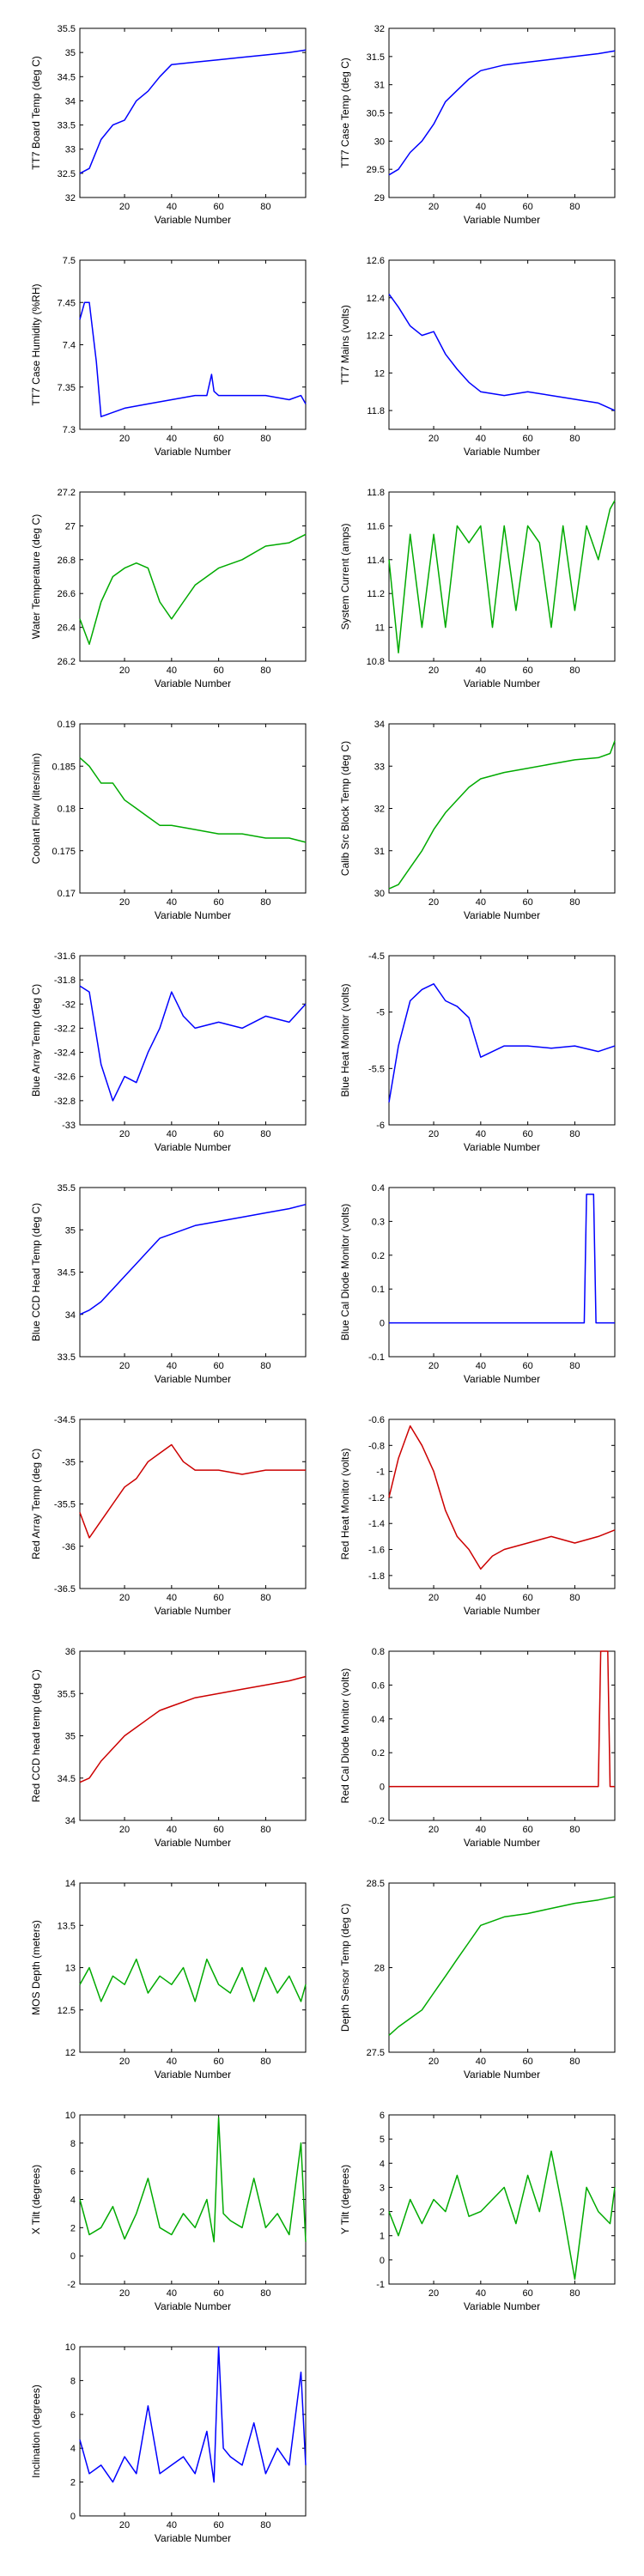  I want to click on y-tick-label: 12, so click(70, 2053).